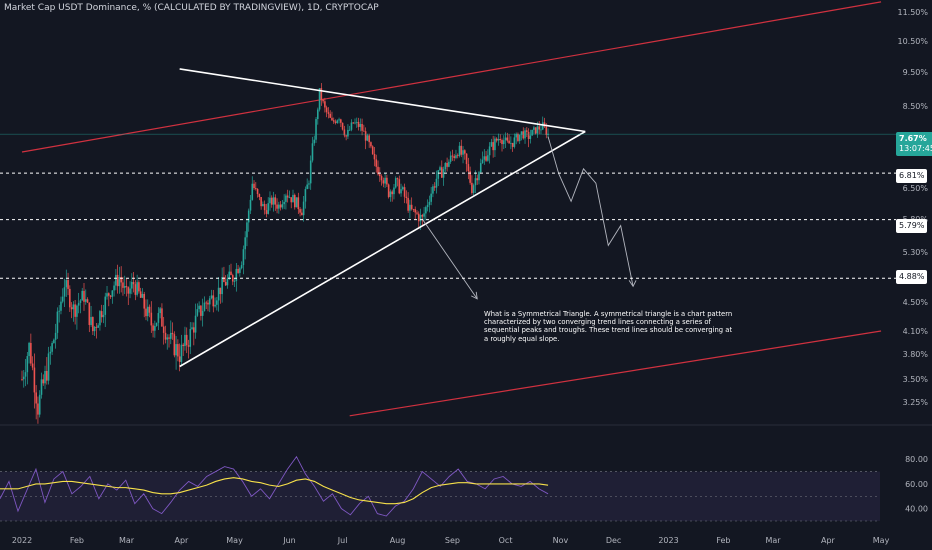 This screenshot has width=932, height=550. Describe the element at coordinates (916, 509) in the screenshot. I see `rsi-tick-label: 40.00` at that location.